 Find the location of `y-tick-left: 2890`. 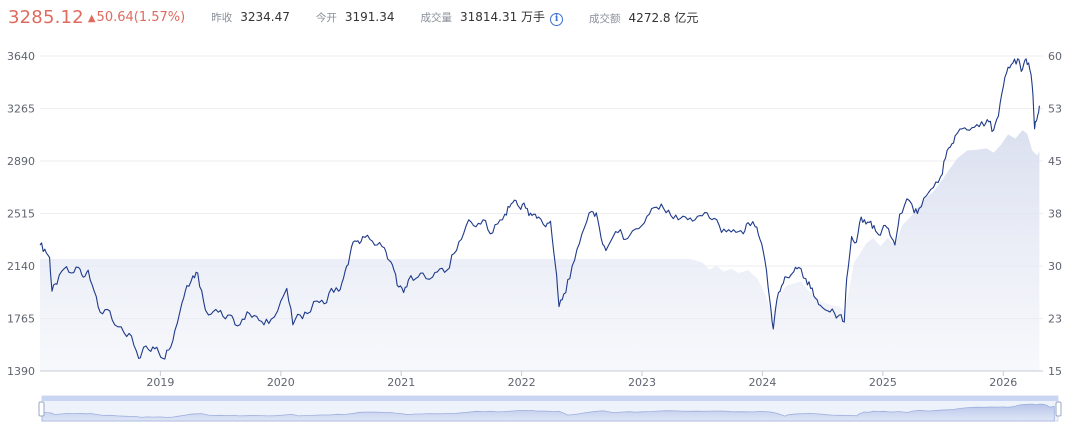

y-tick-left: 2890 is located at coordinates (21, 161).